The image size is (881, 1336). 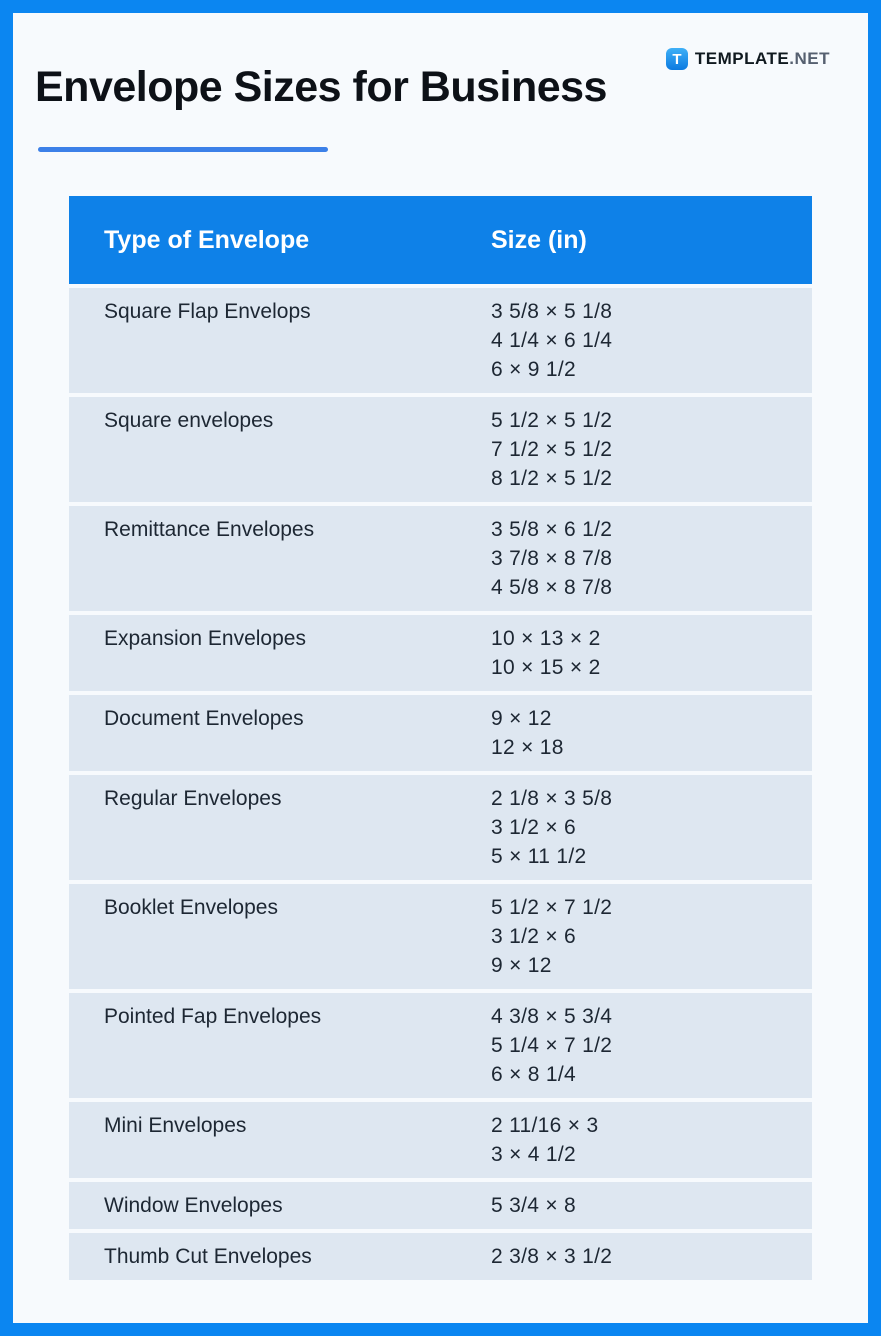 What do you see at coordinates (676, 59) in the screenshot?
I see `template-t-badge-icon: T` at bounding box center [676, 59].